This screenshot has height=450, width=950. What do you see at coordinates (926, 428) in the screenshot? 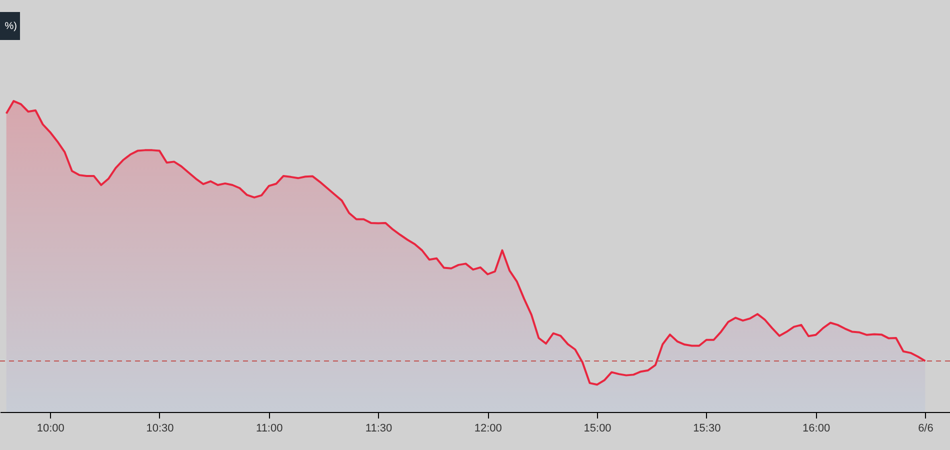
I see `x-tick-label: 6/6` at bounding box center [926, 428].